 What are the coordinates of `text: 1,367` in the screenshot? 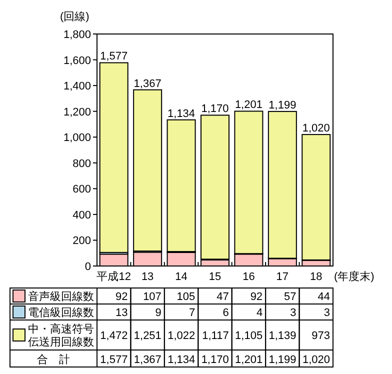 It's located at (148, 360).